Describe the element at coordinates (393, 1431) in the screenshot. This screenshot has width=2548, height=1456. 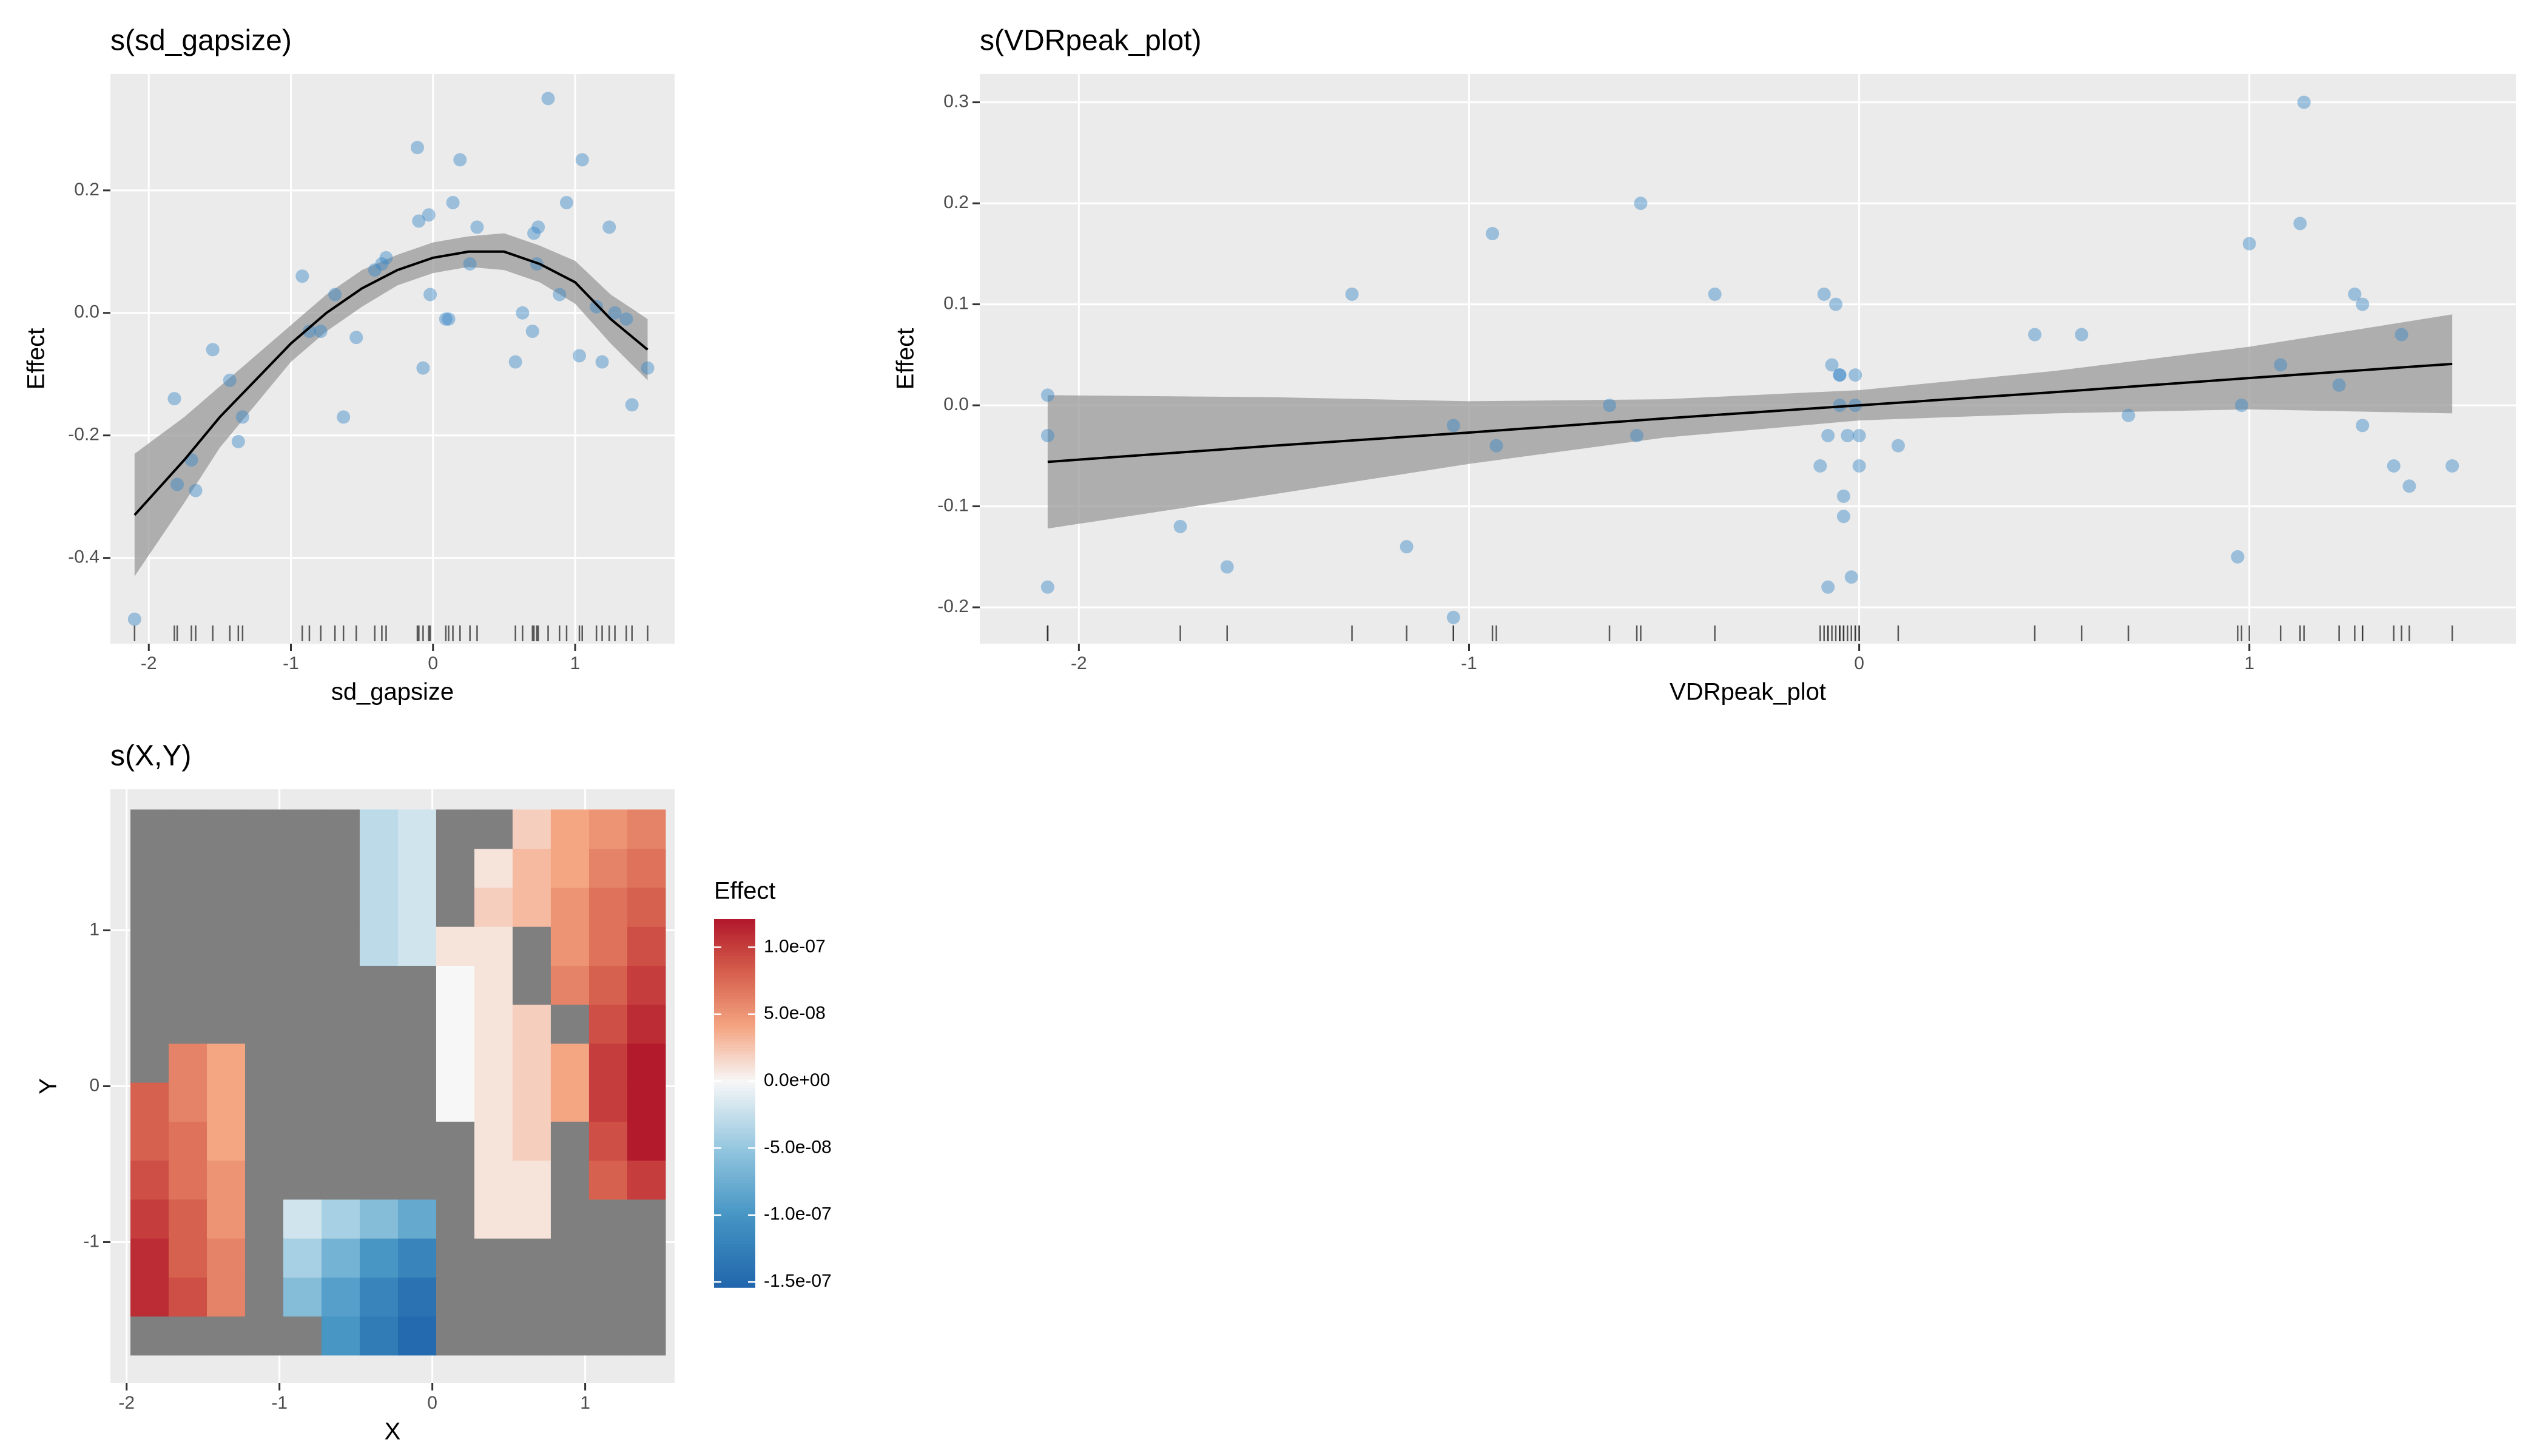
I see `x-axis-title: X` at that location.